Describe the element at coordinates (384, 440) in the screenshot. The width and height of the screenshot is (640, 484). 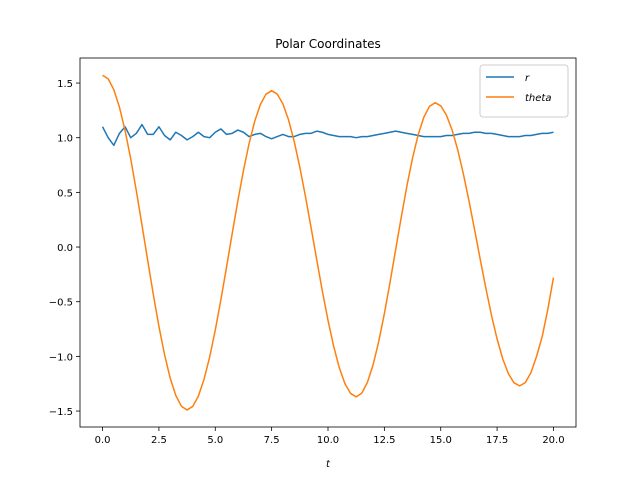
I see `x-tick-label: 12.5` at that location.